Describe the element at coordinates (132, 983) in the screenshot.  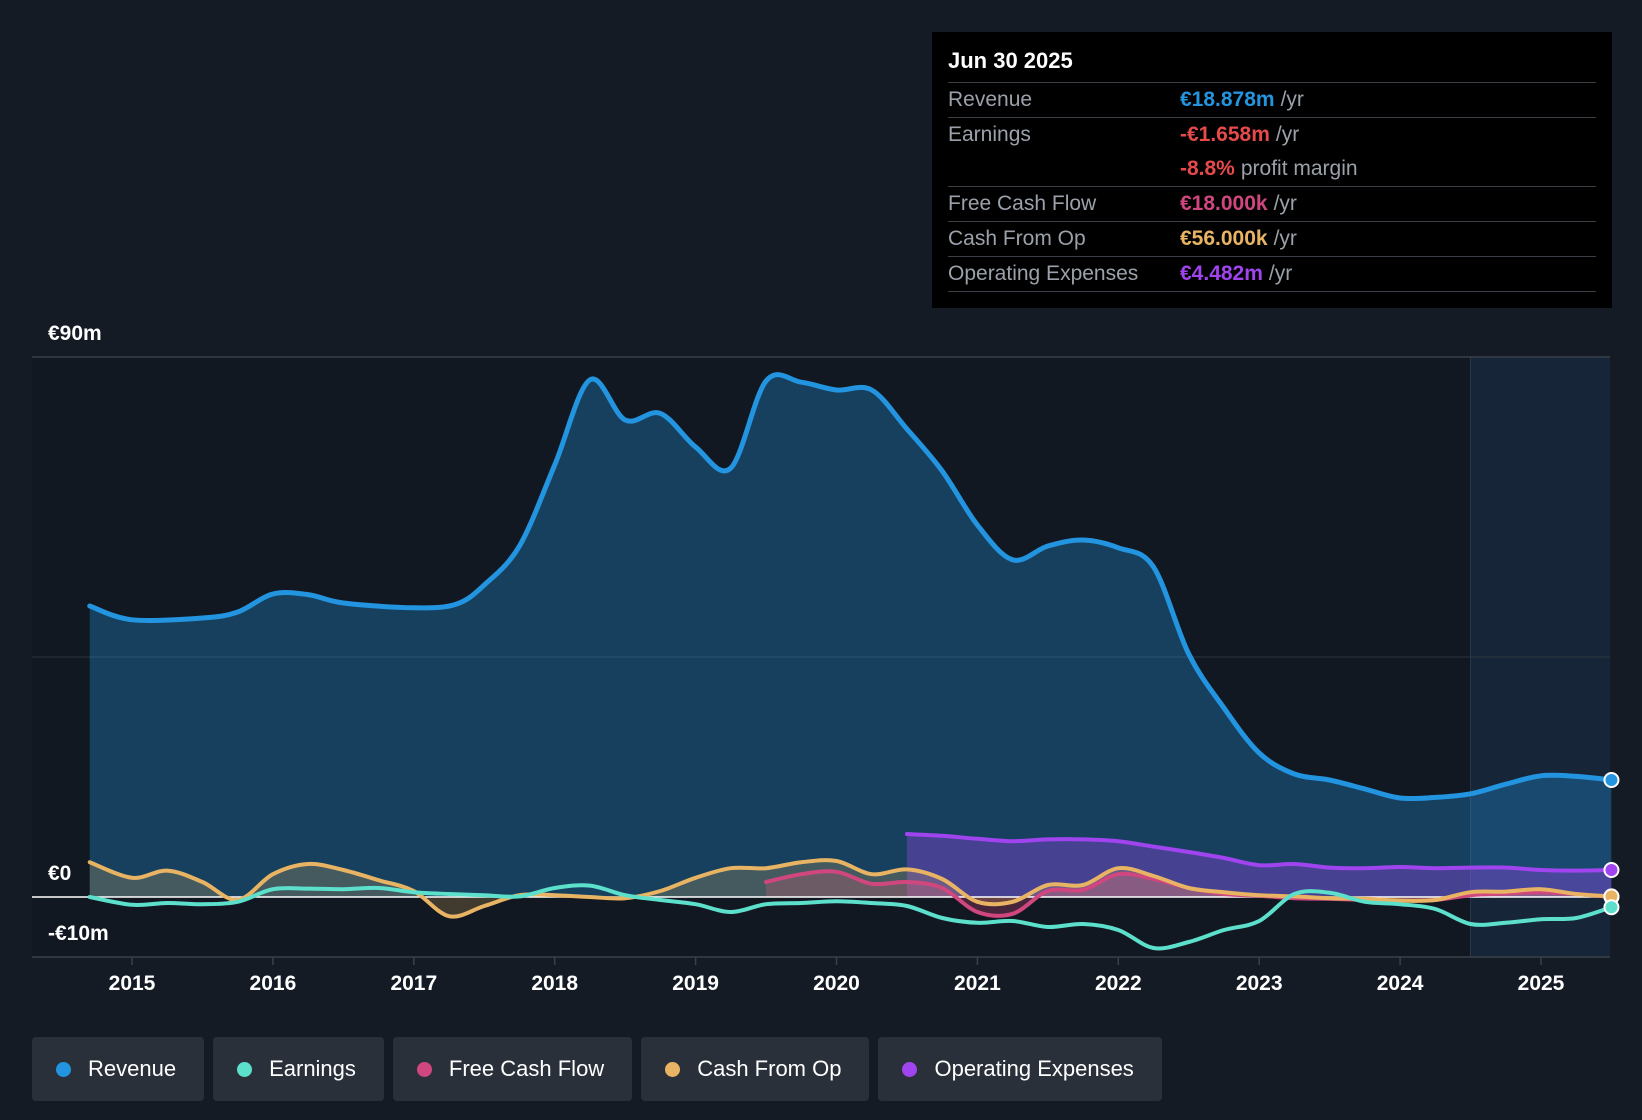
I see `x-tick-label-2015: 2015` at that location.